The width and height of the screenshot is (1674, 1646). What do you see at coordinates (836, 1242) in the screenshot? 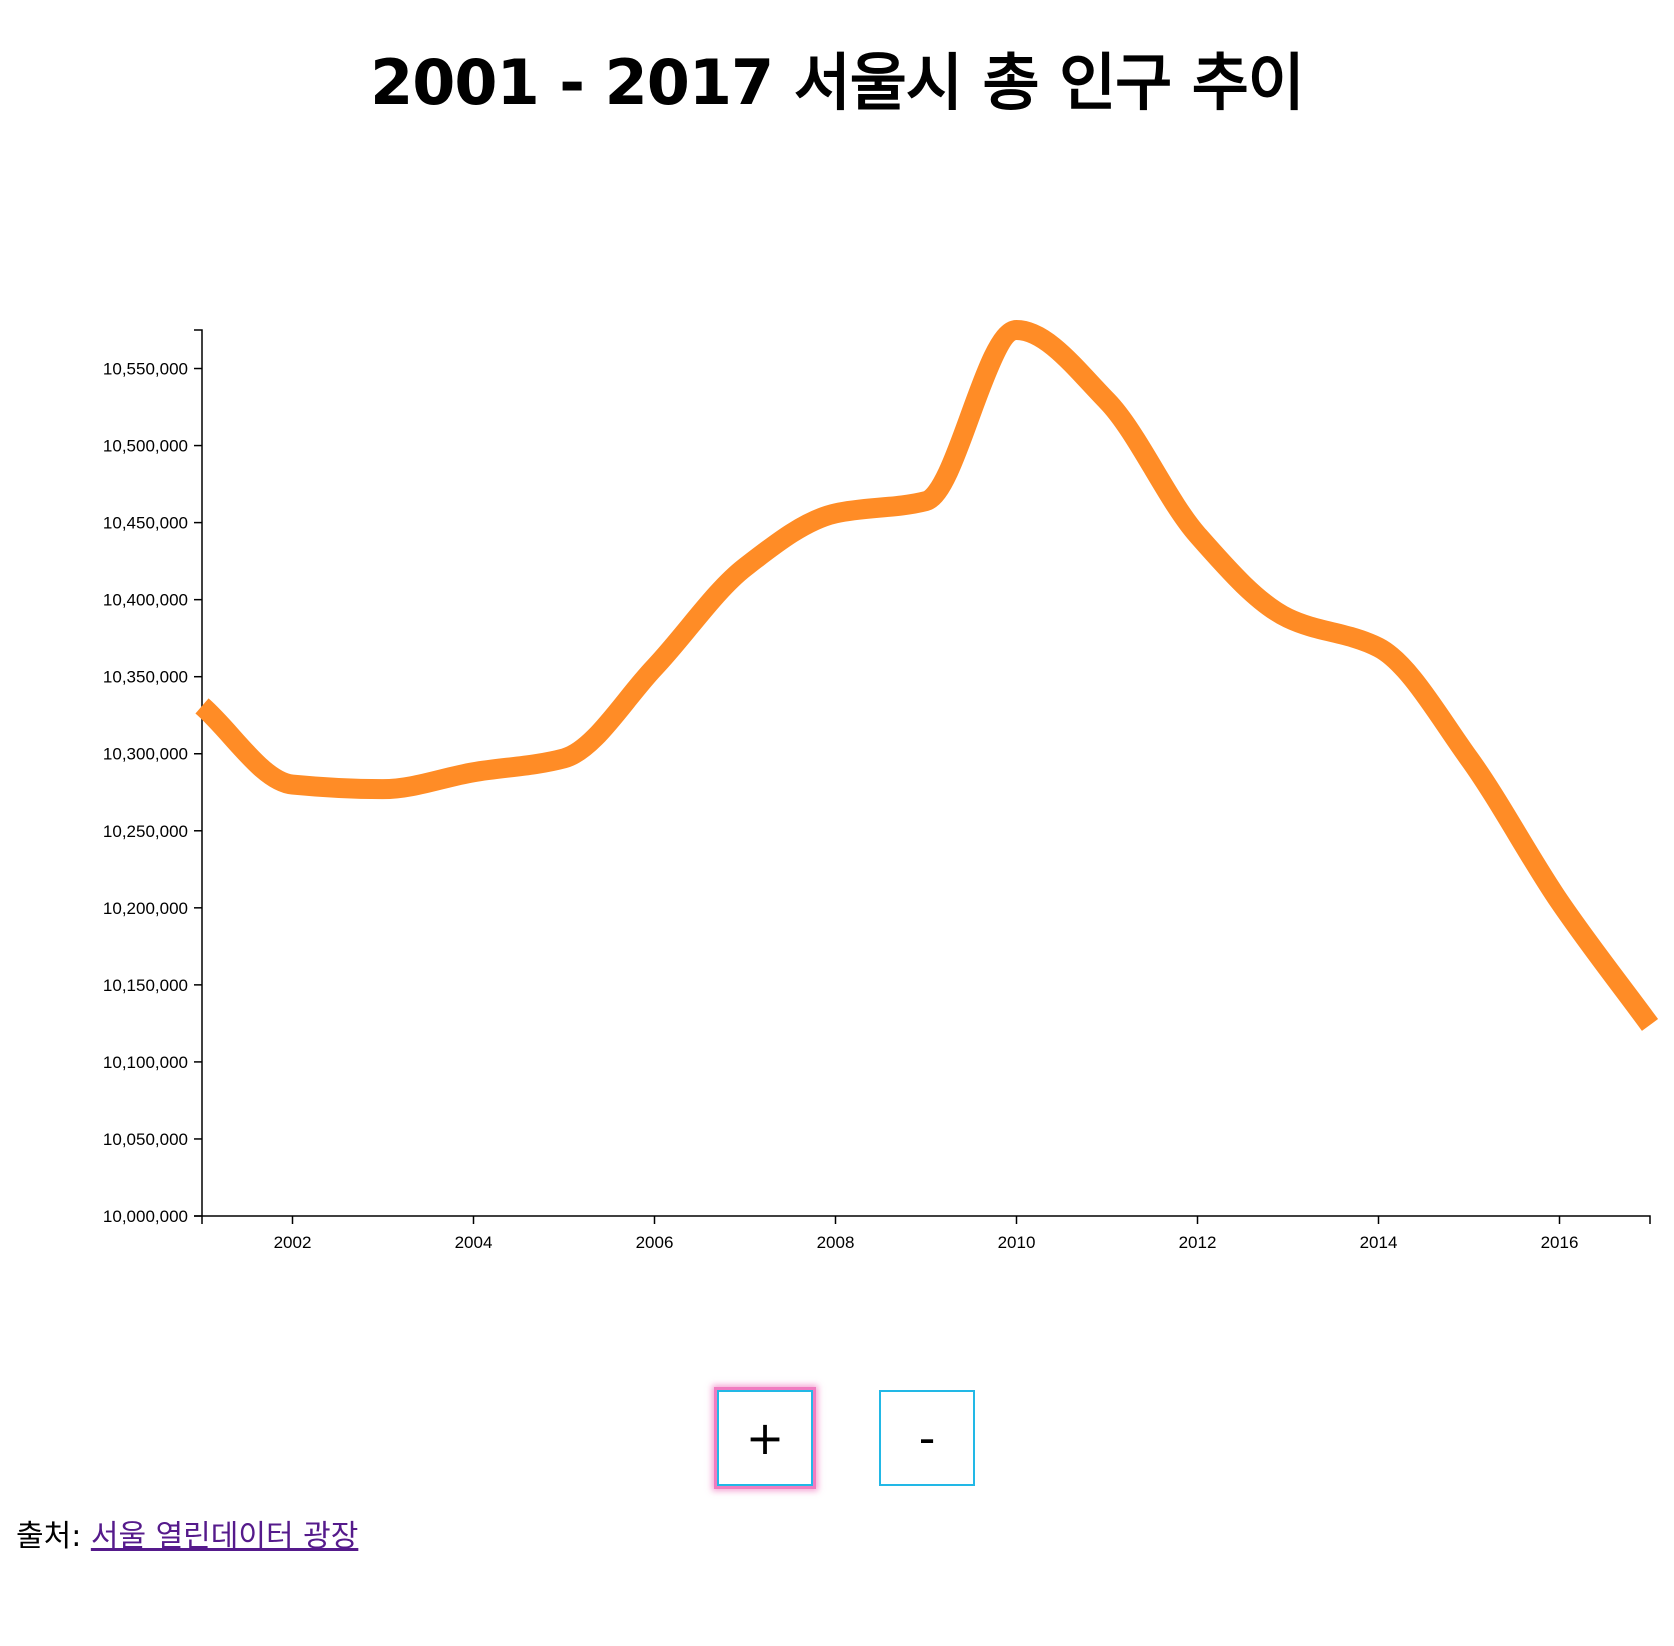
I see `x-tick-label: 2008` at bounding box center [836, 1242].